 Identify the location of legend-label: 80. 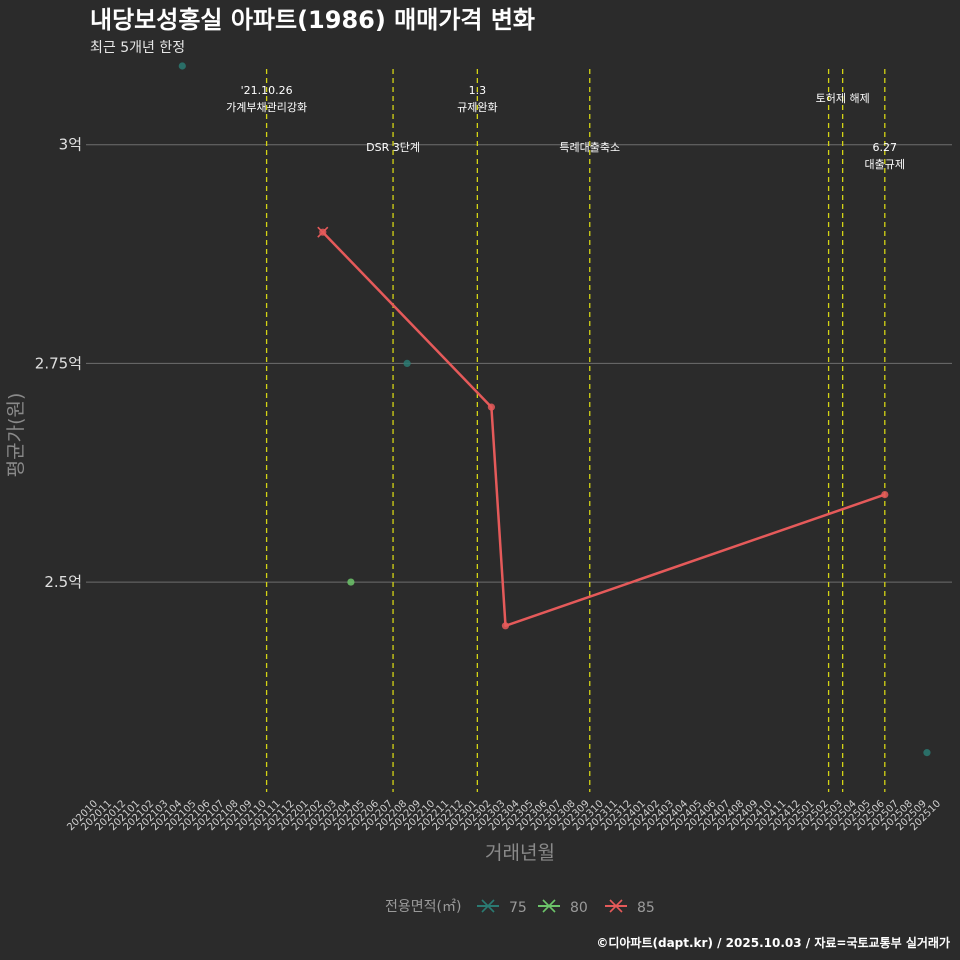
(579, 908).